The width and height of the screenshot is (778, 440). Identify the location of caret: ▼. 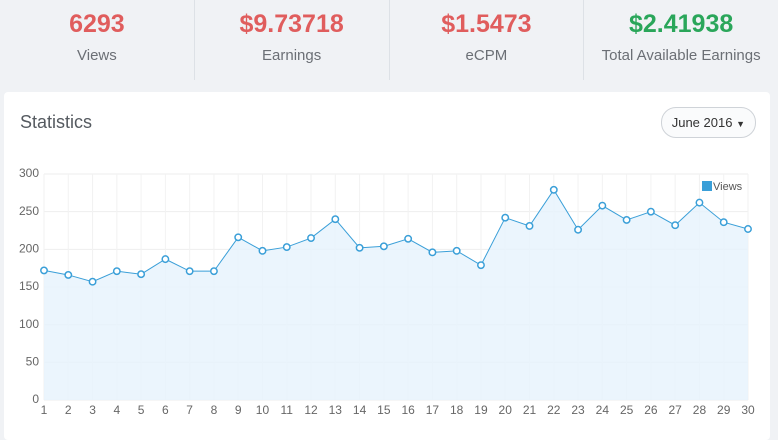
(740, 124).